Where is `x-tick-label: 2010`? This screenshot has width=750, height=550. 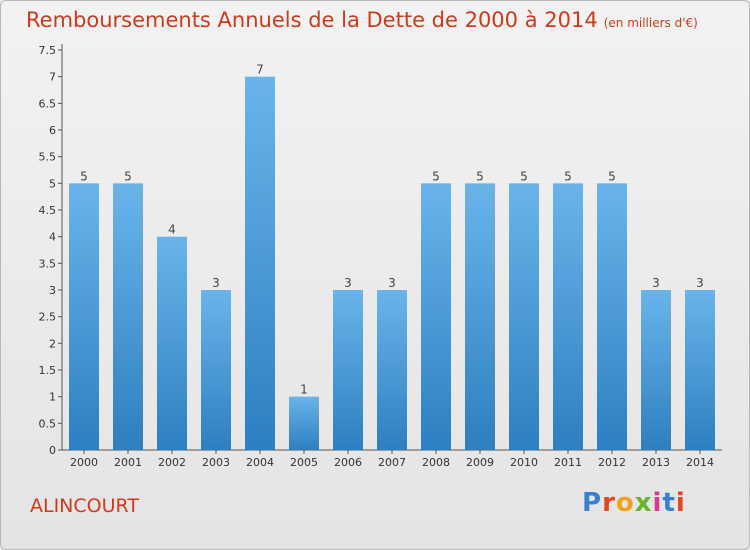 x-tick-label: 2010 is located at coordinates (524, 462).